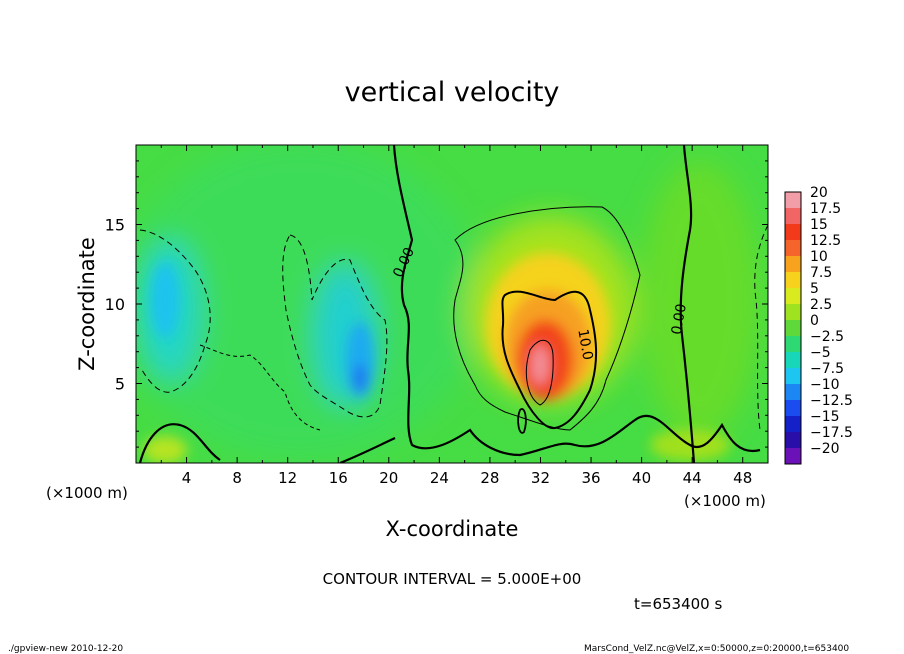  I want to click on x-tick-label: 16, so click(338, 478).